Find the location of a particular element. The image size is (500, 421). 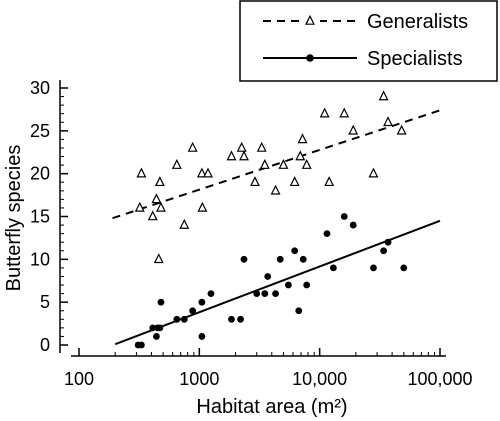

x-axis-title: Habitat area (m²) is located at coordinates (271, 407).